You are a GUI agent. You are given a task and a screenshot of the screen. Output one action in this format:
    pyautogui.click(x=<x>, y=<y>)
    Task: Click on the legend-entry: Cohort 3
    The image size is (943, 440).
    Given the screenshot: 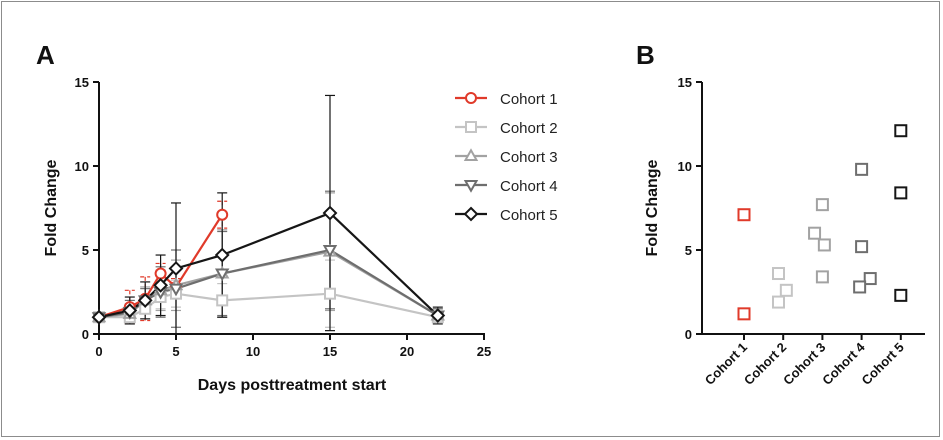 What is the action you would take?
    pyautogui.click(x=506, y=157)
    